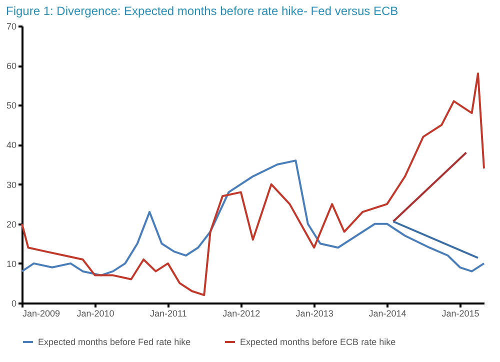  I want to click on y-tick-label: 60, so click(11, 66).